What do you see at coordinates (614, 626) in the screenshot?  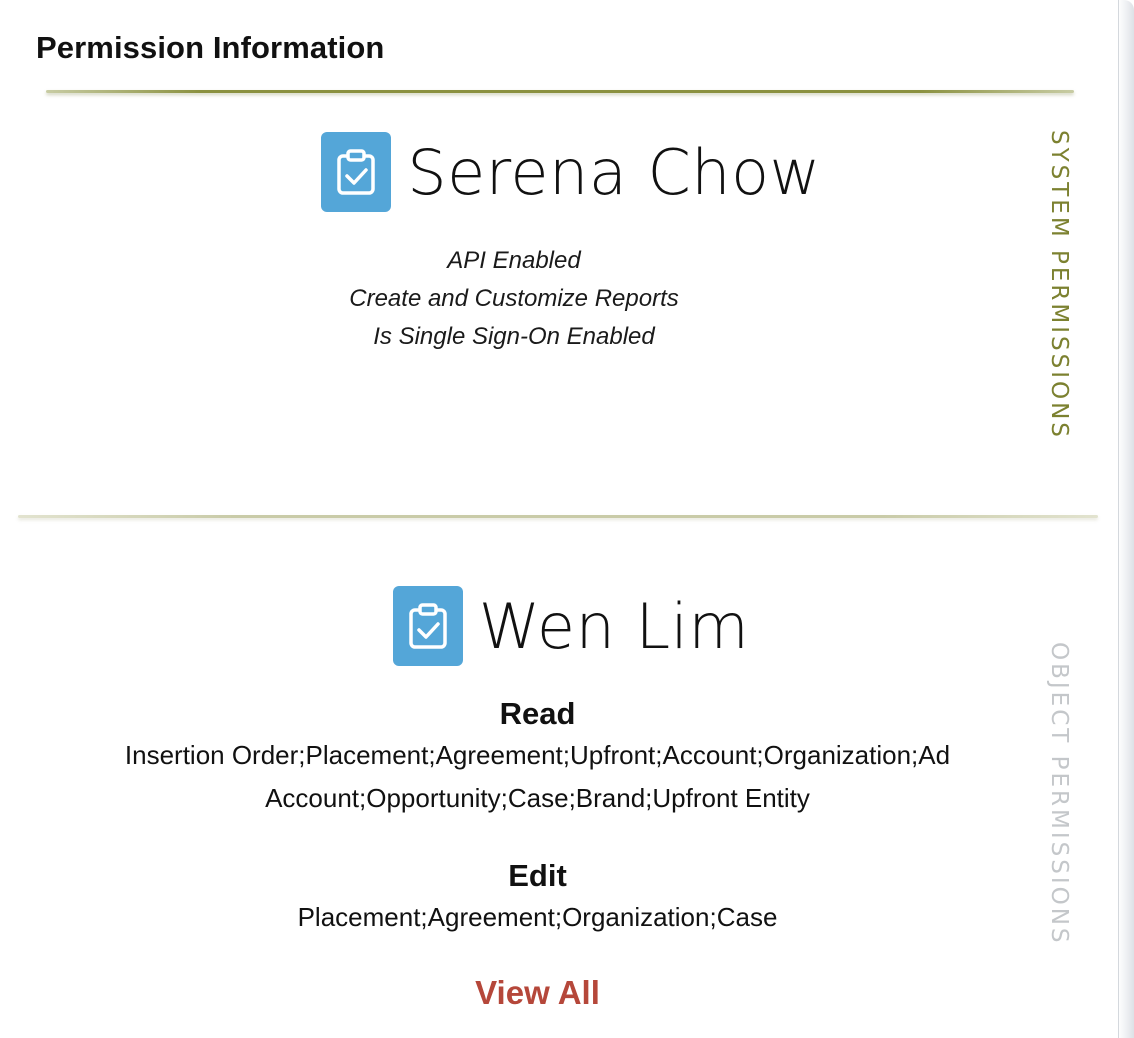 I see `person-name: Wen Lim` at bounding box center [614, 626].